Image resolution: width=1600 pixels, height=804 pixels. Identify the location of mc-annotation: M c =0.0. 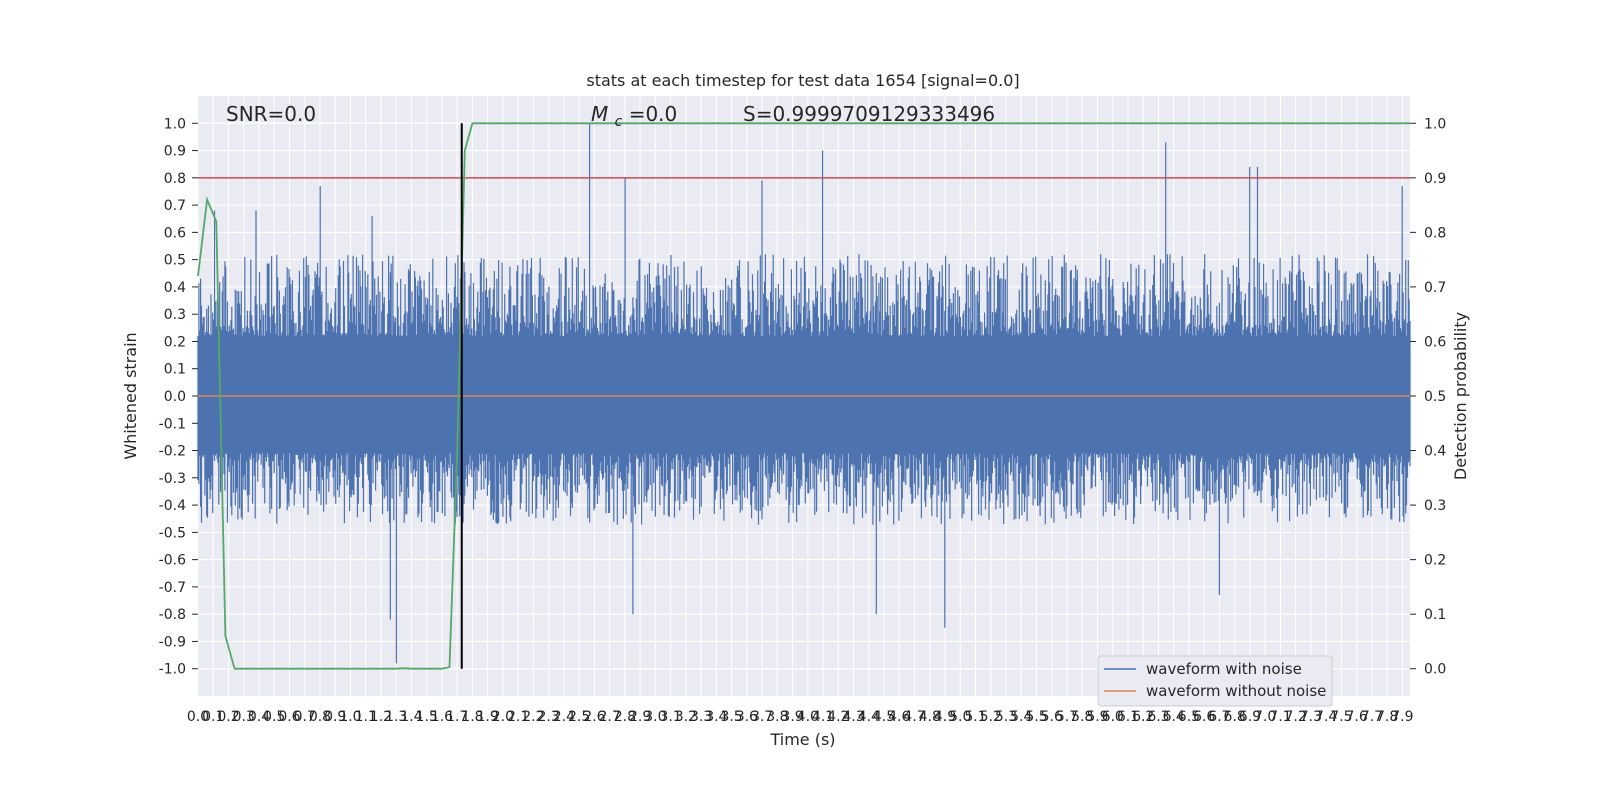
(634, 116).